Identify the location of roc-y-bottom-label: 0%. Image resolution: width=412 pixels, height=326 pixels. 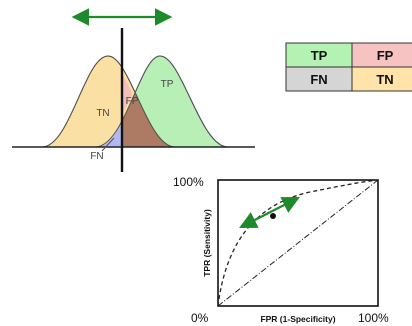
(200, 318).